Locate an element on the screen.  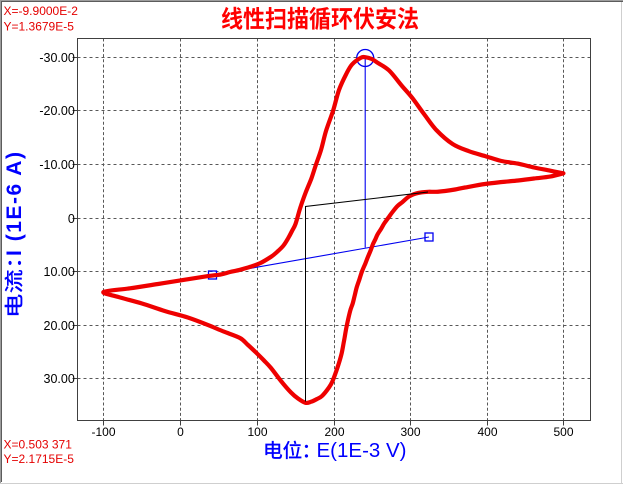
svg-text: 30.00 is located at coordinates (59, 379).